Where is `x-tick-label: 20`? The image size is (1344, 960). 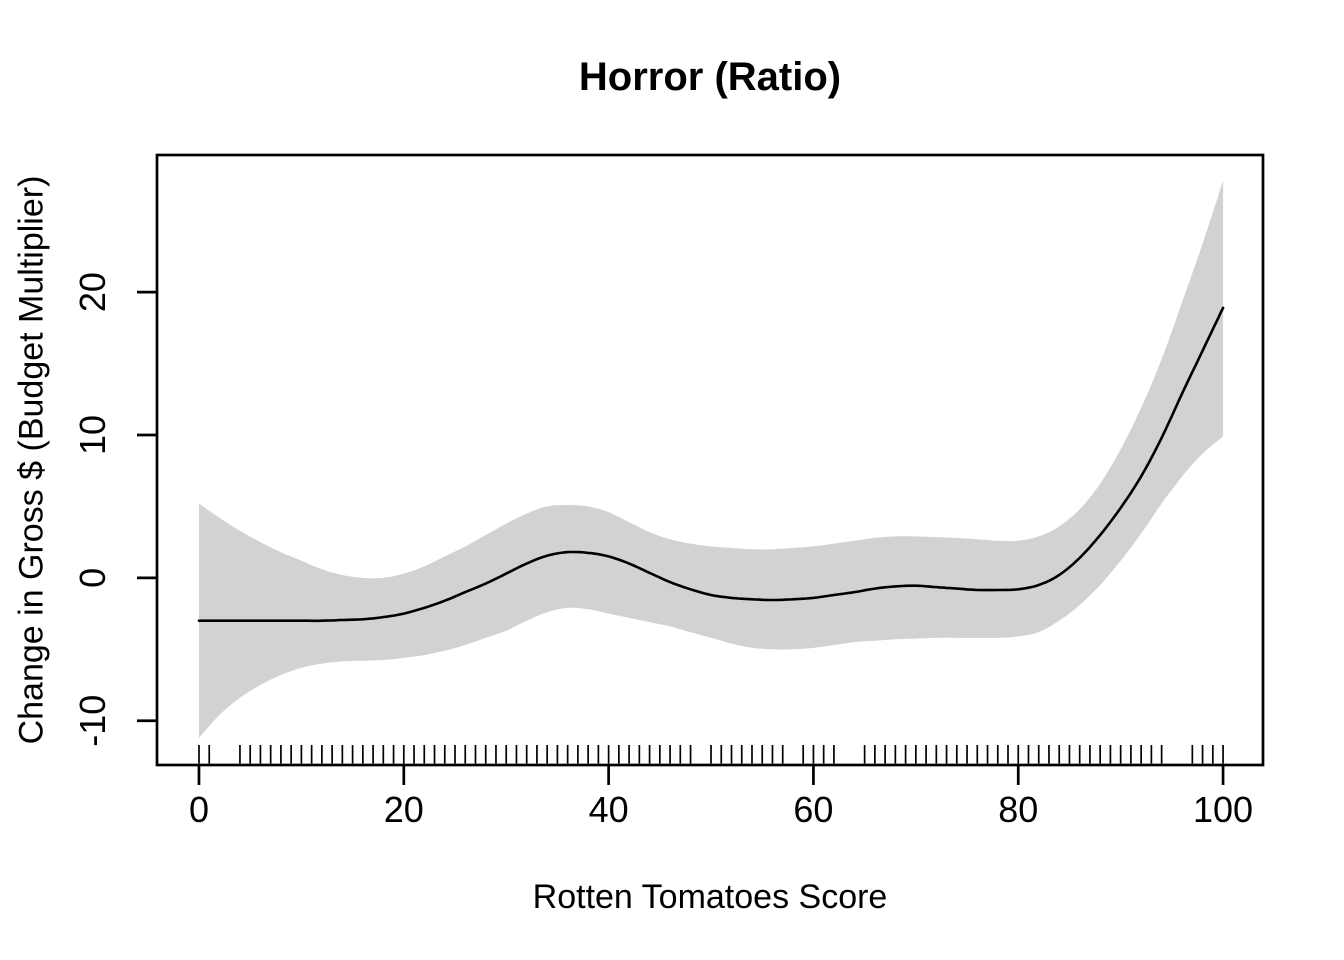
x-tick-label: 20 is located at coordinates (404, 809).